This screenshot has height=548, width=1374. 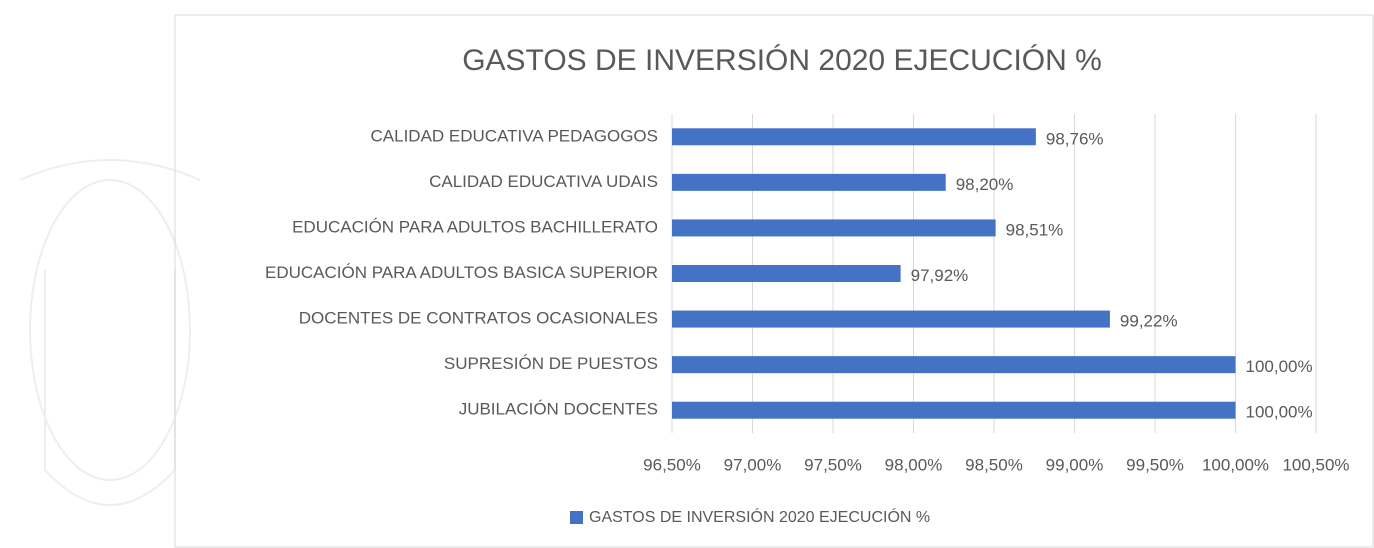 I want to click on x-tick-label: 98,50%, so click(x=994, y=464).